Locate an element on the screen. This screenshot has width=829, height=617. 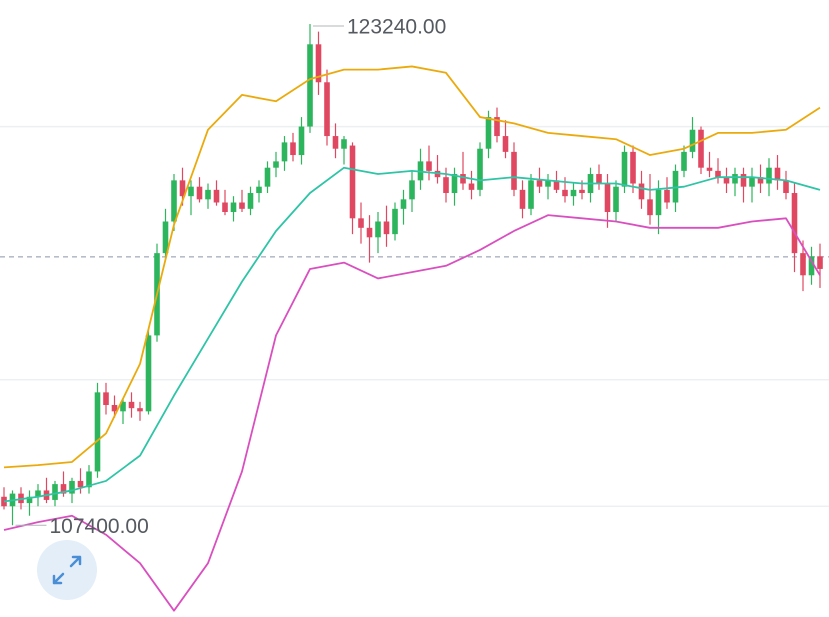
expand-button-bg is located at coordinates (67, 570).